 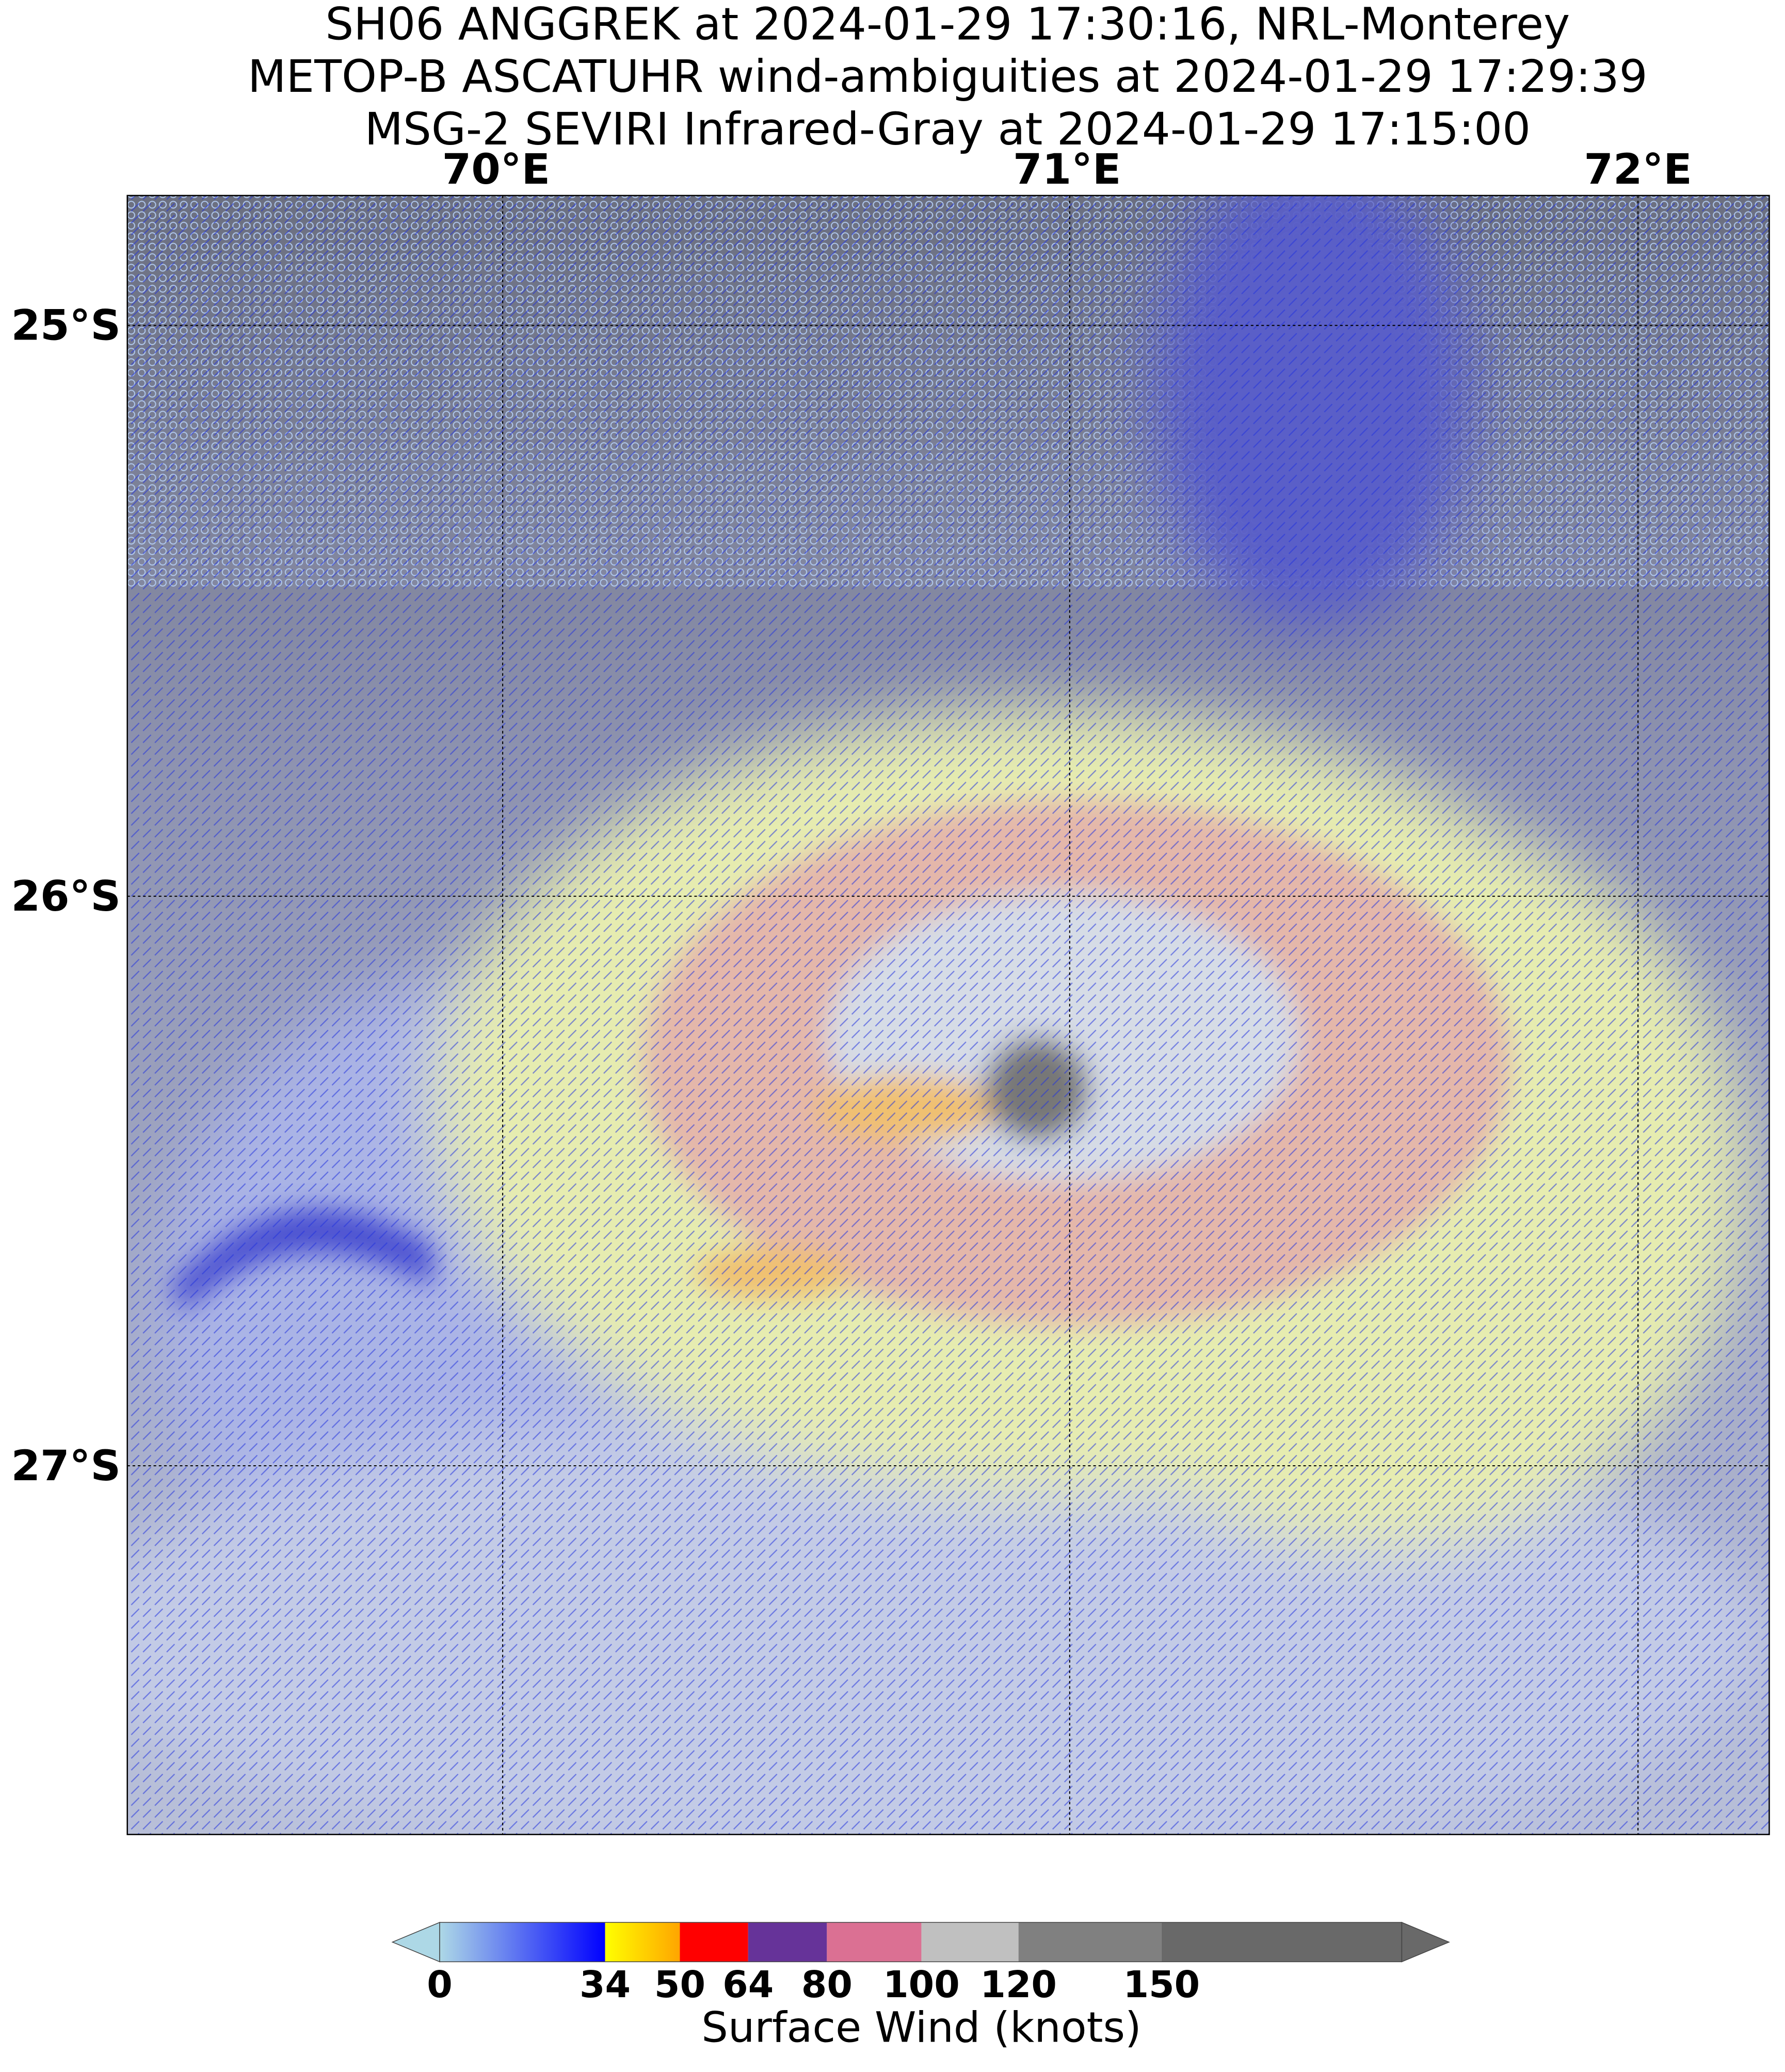 What do you see at coordinates (827, 1984) in the screenshot?
I see `colorbar-tick-label: 80` at bounding box center [827, 1984].